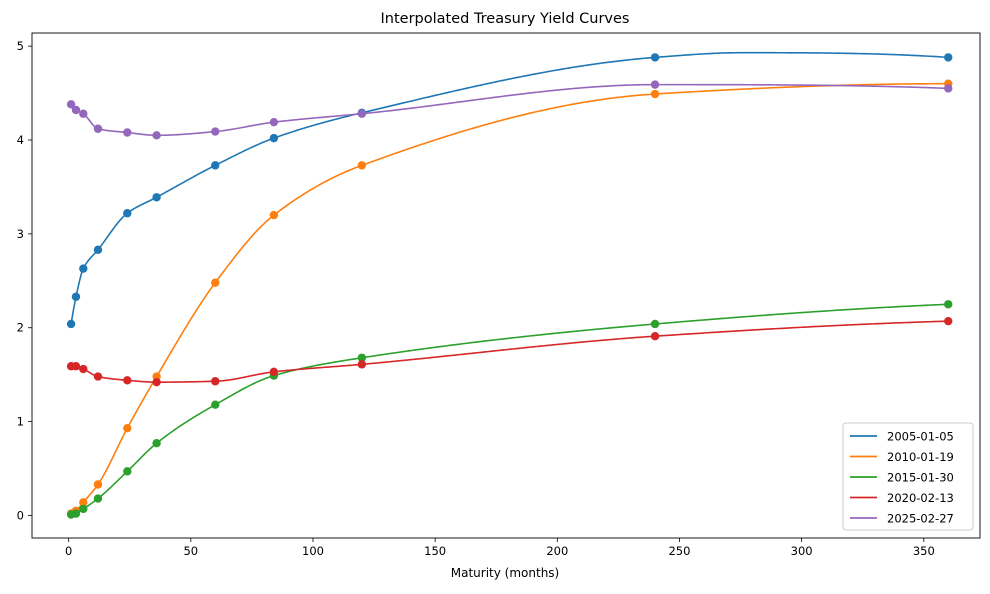  What do you see at coordinates (920, 478) in the screenshot?
I see `legend-label: 2015-01-30` at bounding box center [920, 478].